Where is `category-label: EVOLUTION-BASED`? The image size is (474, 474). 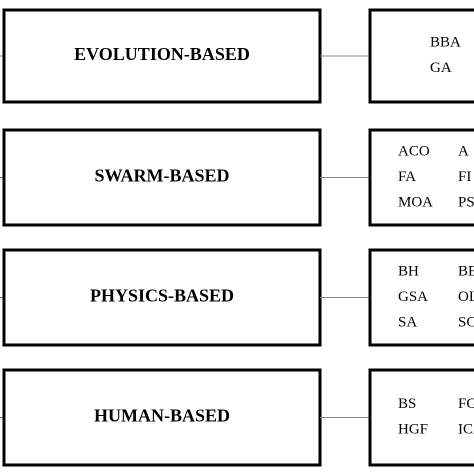
category-label: EVOLUTION-BASED is located at coordinates (162, 54).